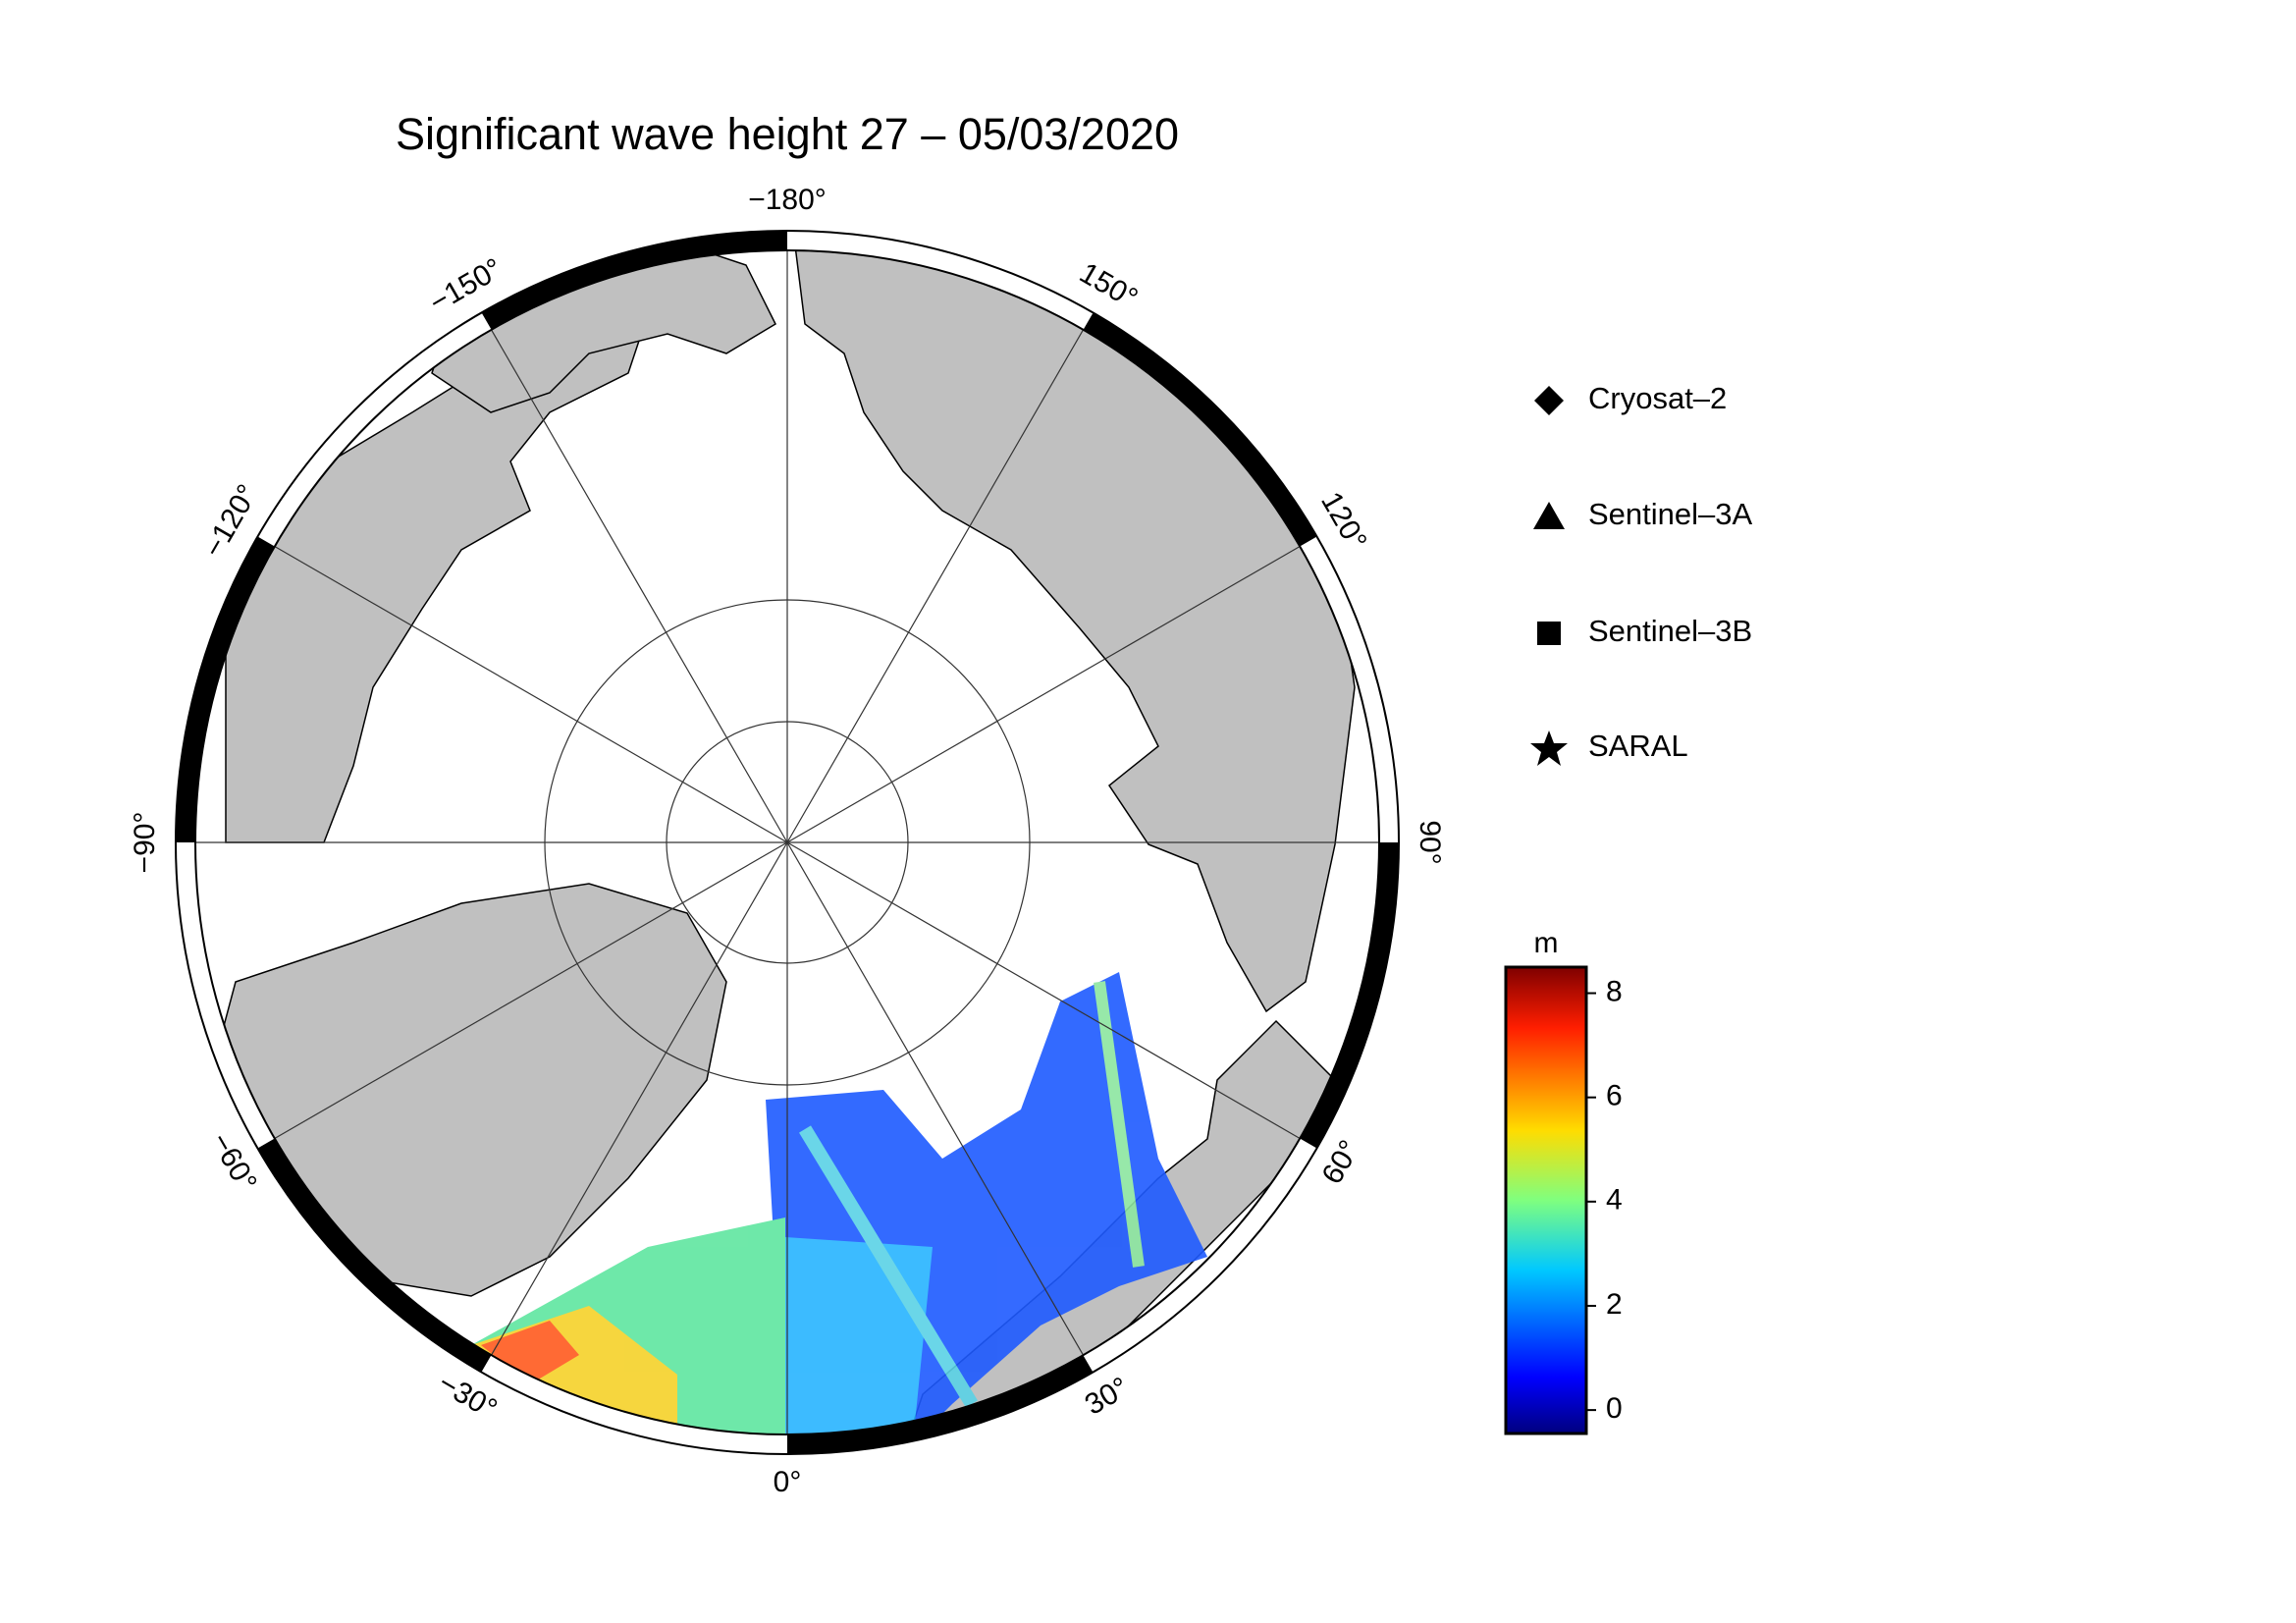 Image resolution: width=2296 pixels, height=1623 pixels. Describe the element at coordinates (788, 1482) in the screenshot. I see `longitude-label: 0°` at that location.